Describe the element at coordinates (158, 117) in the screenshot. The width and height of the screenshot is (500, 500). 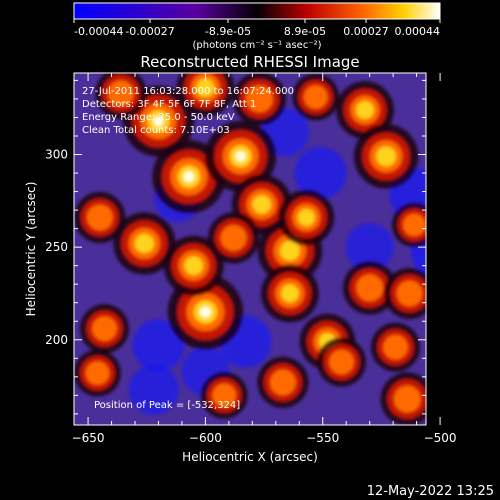
I see `info-line-energy: Energy Range: 25.0 - 50.0 keV` at that location.